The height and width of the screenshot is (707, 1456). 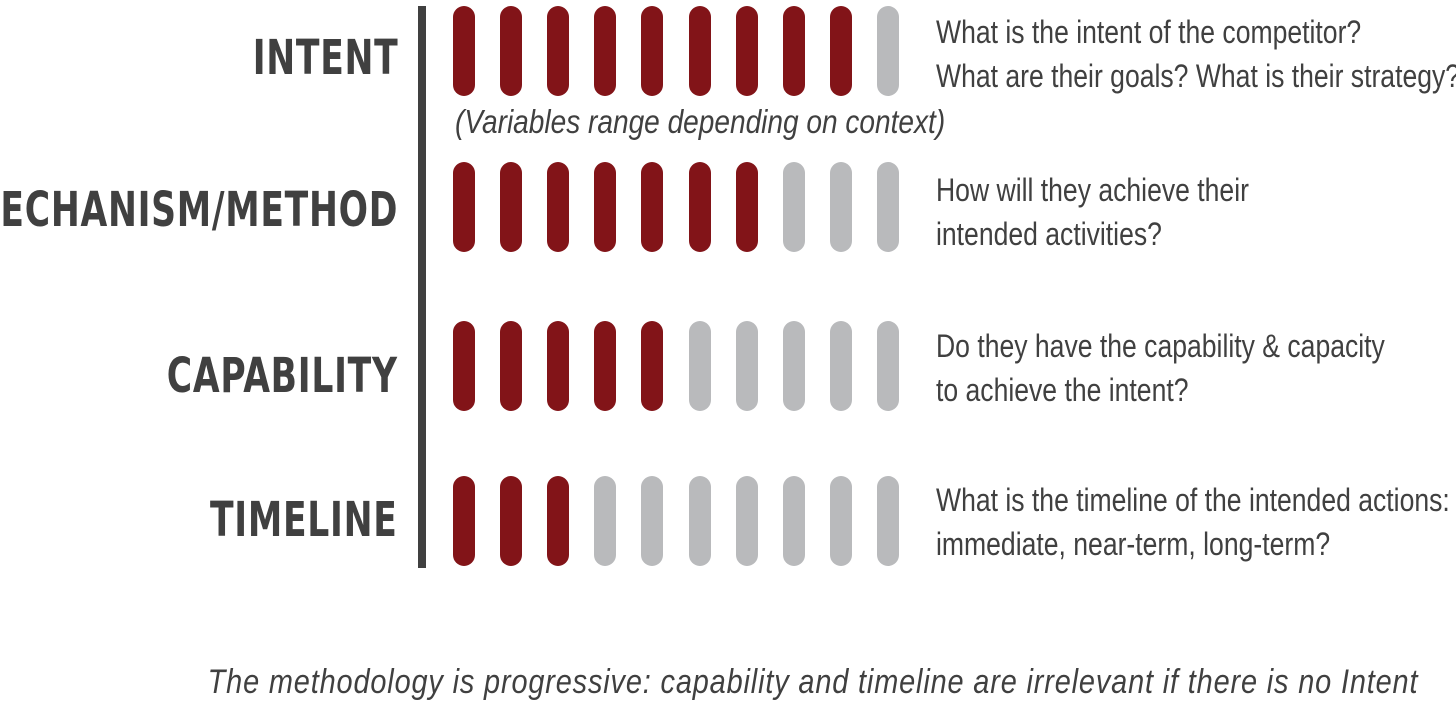 I want to click on row-label-timeline: TIMELINE, so click(x=304, y=520).